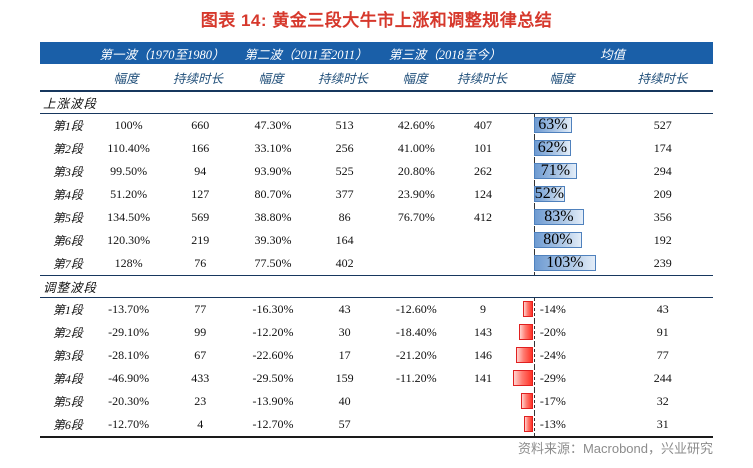  Describe the element at coordinates (273, 355) in the screenshot. I see `cell-w2-amplitude: -22.60%` at that location.